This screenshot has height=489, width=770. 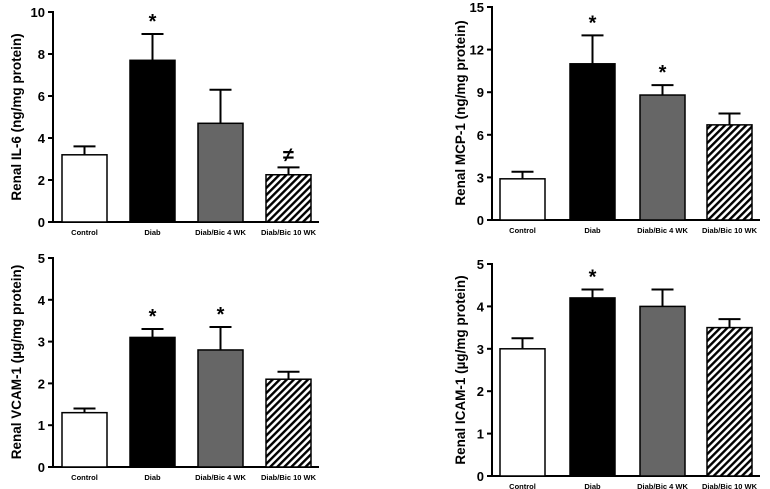 What do you see at coordinates (480, 92) in the screenshot?
I see `y-tick-label: 9` at bounding box center [480, 92].